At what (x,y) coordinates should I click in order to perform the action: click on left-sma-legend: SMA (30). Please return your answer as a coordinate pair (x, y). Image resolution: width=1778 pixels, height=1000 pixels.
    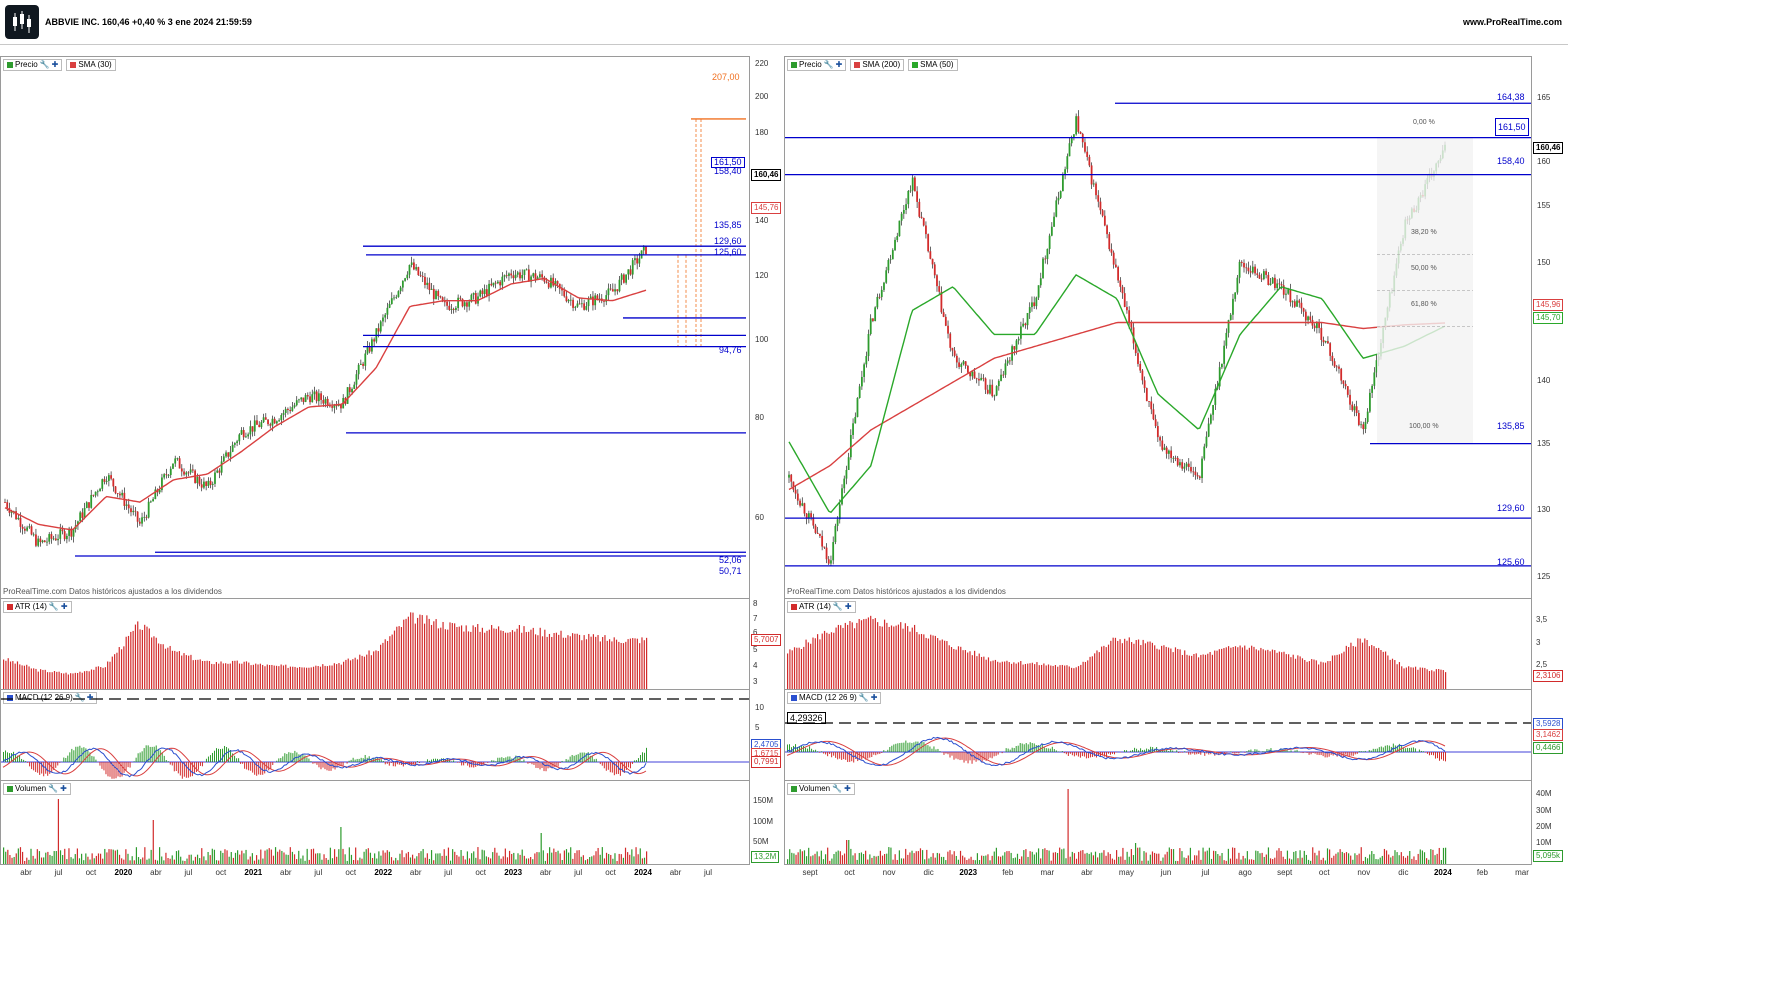
    Looking at the image, I should click on (91, 64).